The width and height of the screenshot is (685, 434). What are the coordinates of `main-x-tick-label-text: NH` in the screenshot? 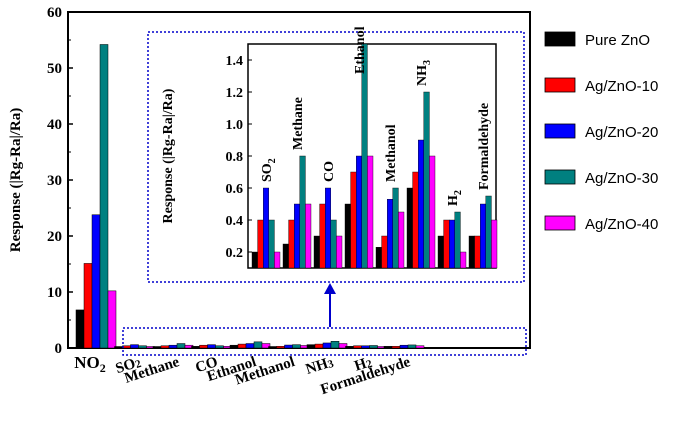 It's located at (317, 366).